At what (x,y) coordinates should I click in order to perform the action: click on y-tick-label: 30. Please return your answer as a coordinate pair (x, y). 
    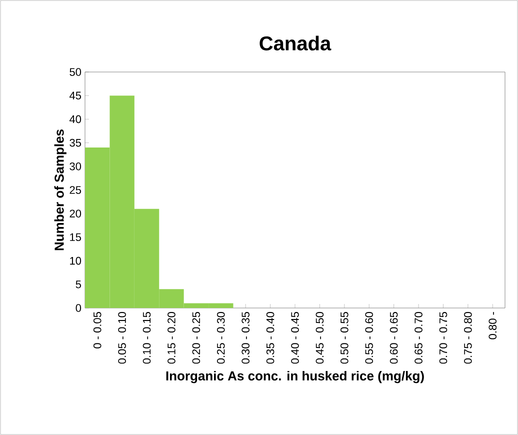
    Looking at the image, I should click on (76, 166).